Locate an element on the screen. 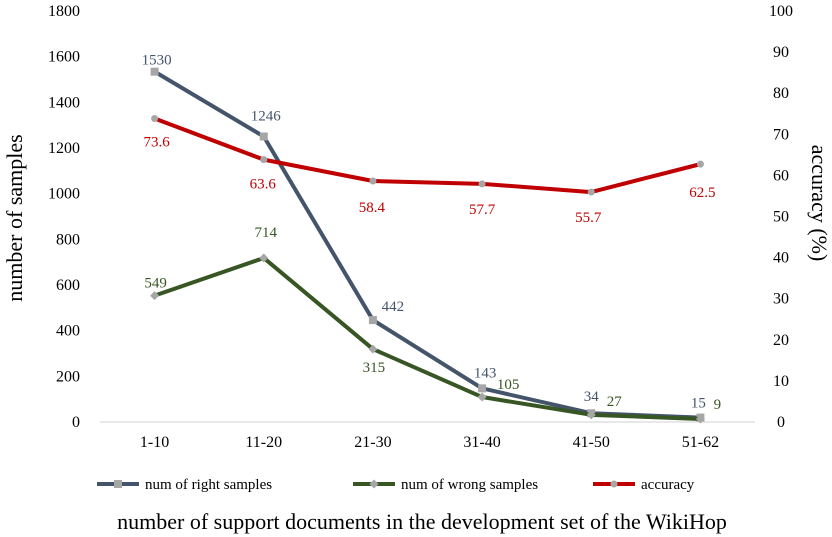 The height and width of the screenshot is (537, 832). right-tick-label: 20 is located at coordinates (781, 340).